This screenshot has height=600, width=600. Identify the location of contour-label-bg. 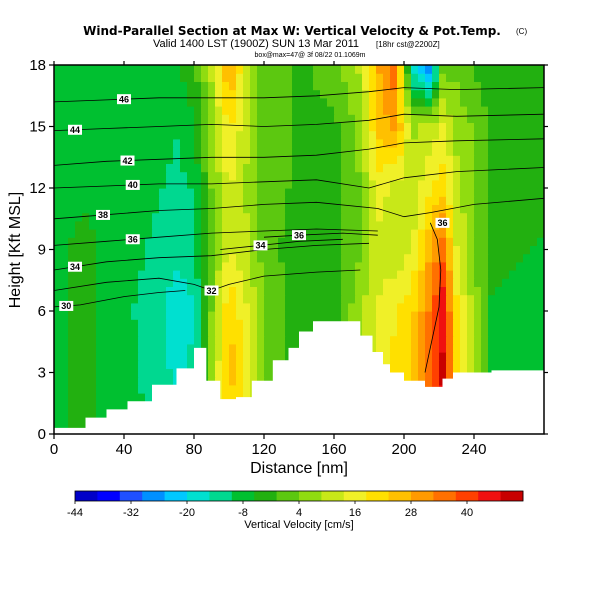
(124, 99).